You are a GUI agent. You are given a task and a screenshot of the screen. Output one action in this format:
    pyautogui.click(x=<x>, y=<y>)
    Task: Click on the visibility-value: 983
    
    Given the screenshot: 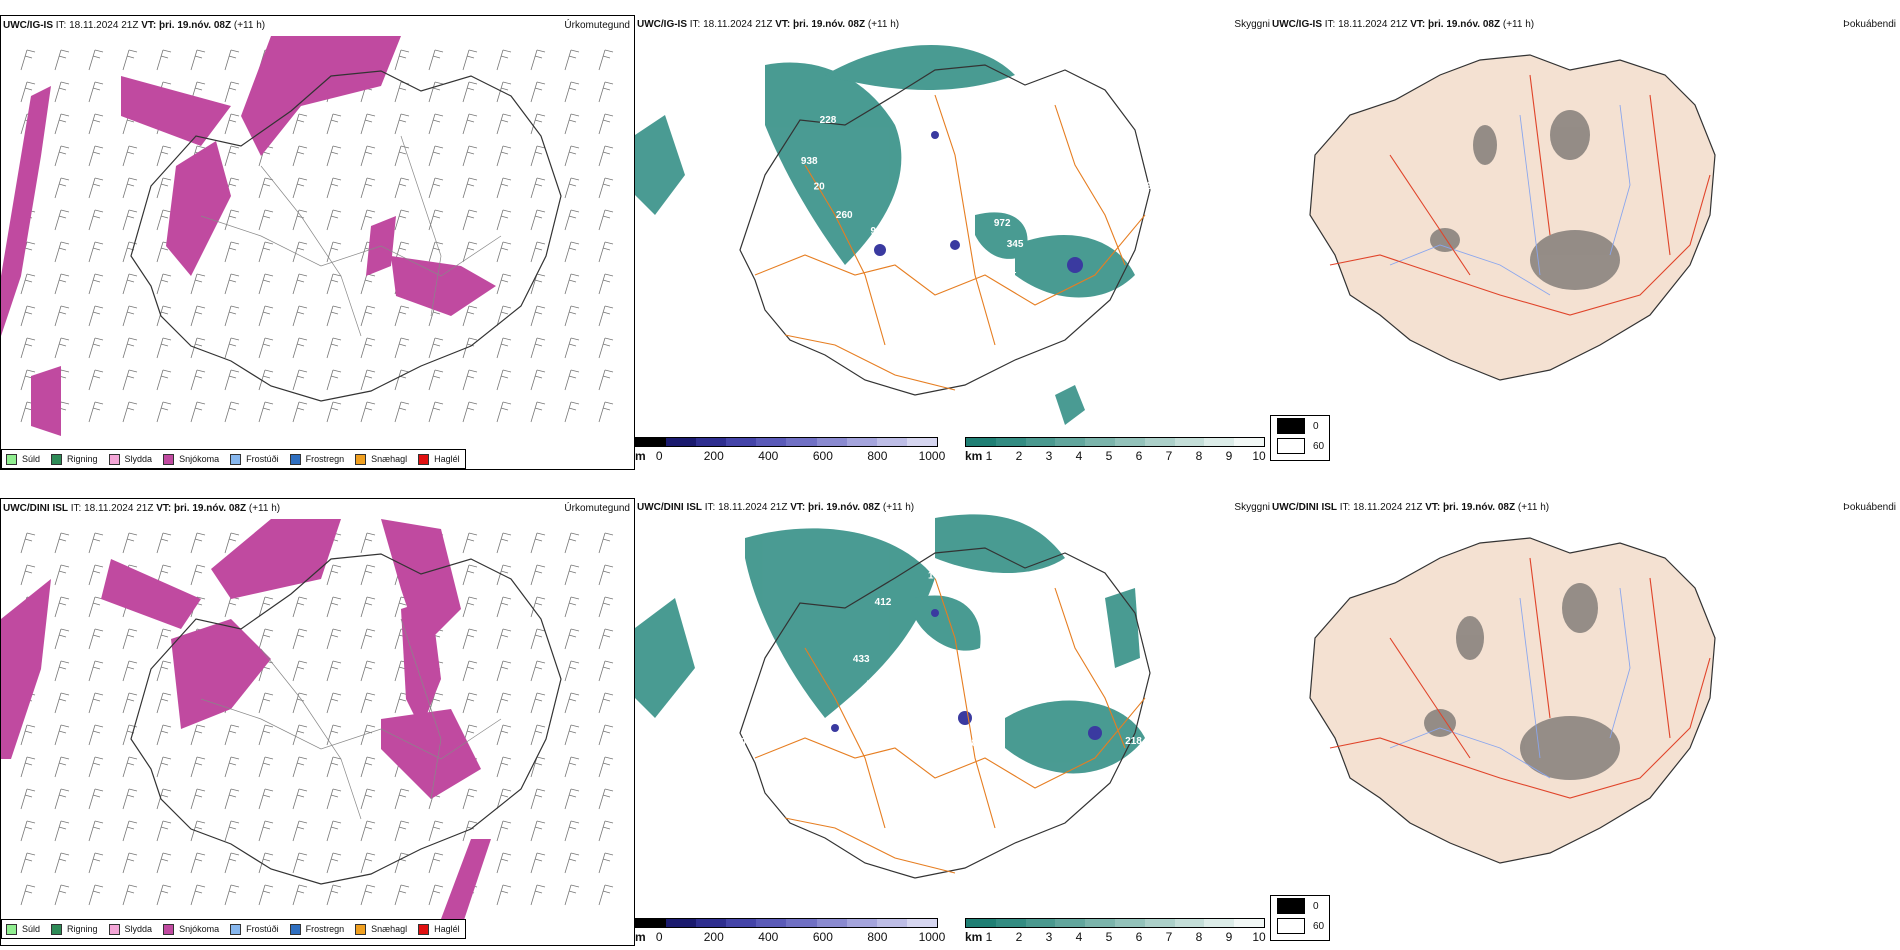 What is the action you would take?
    pyautogui.click(x=825, y=325)
    